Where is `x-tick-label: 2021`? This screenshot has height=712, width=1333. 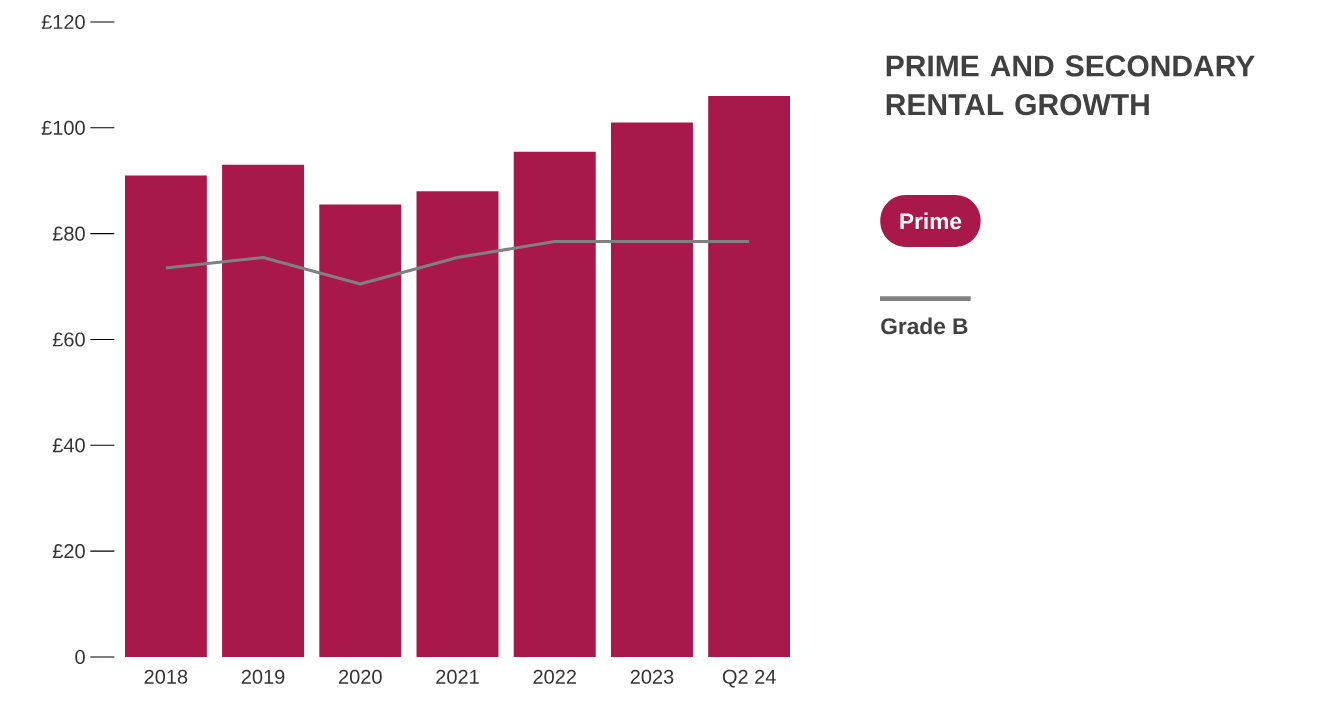 x-tick-label: 2021 is located at coordinates (457, 676).